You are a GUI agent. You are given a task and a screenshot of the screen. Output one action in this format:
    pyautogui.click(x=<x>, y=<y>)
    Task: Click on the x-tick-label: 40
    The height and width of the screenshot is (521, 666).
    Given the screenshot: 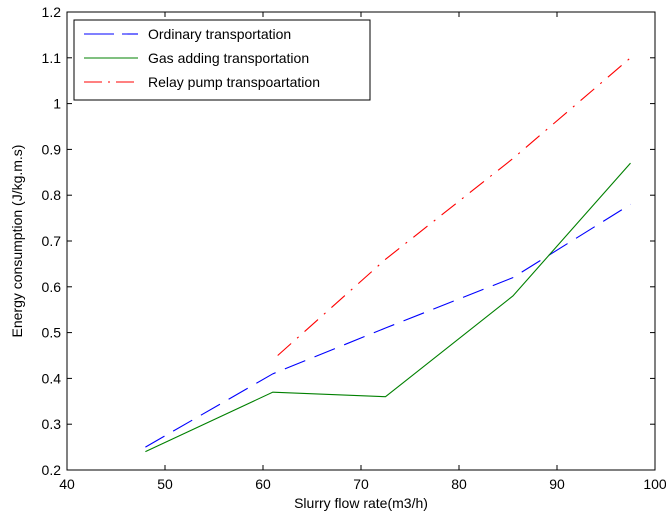 What is the action you would take?
    pyautogui.click(x=67, y=484)
    